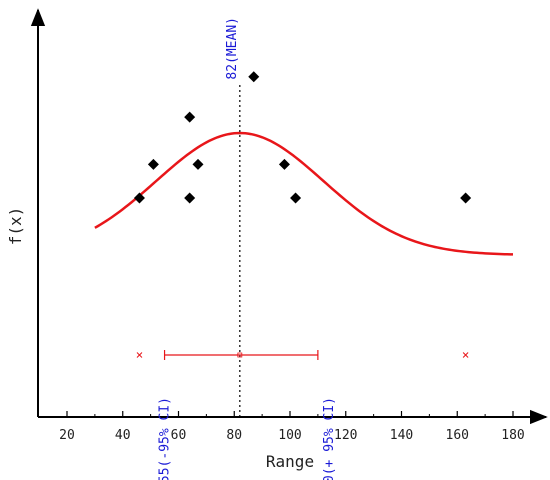  What do you see at coordinates (123, 435) in the screenshot?
I see `x-tick-label-40: 40` at bounding box center [123, 435].